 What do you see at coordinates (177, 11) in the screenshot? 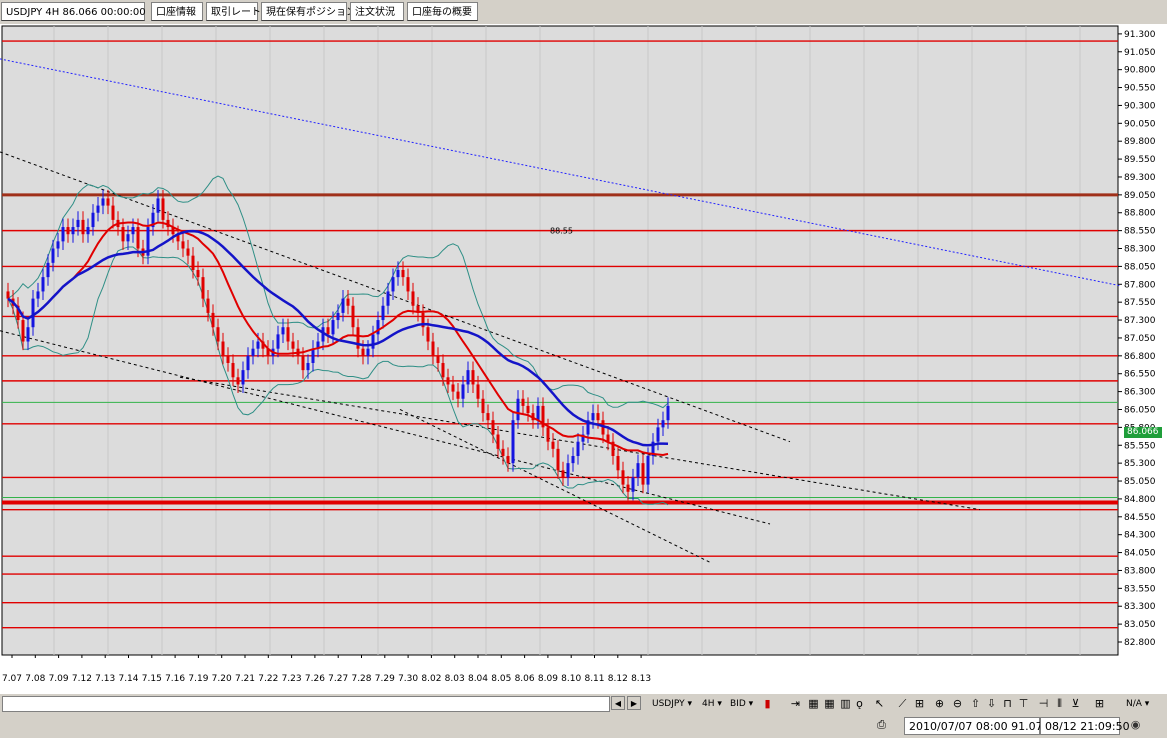
I see `tab-account-info: 口座情報` at bounding box center [177, 11].